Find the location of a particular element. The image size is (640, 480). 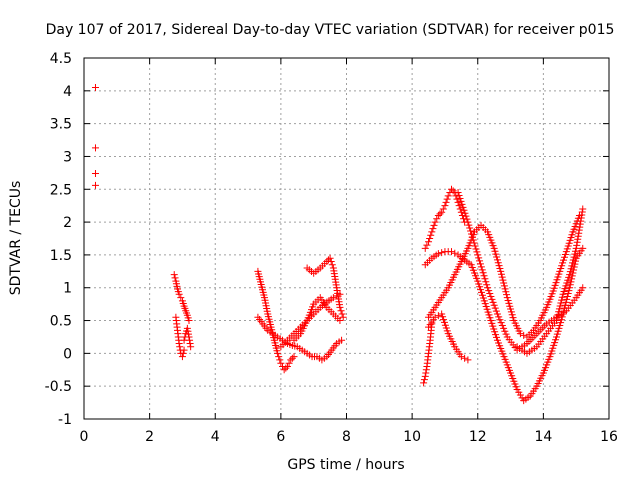

x-tick-label: 6 is located at coordinates (280, 437).